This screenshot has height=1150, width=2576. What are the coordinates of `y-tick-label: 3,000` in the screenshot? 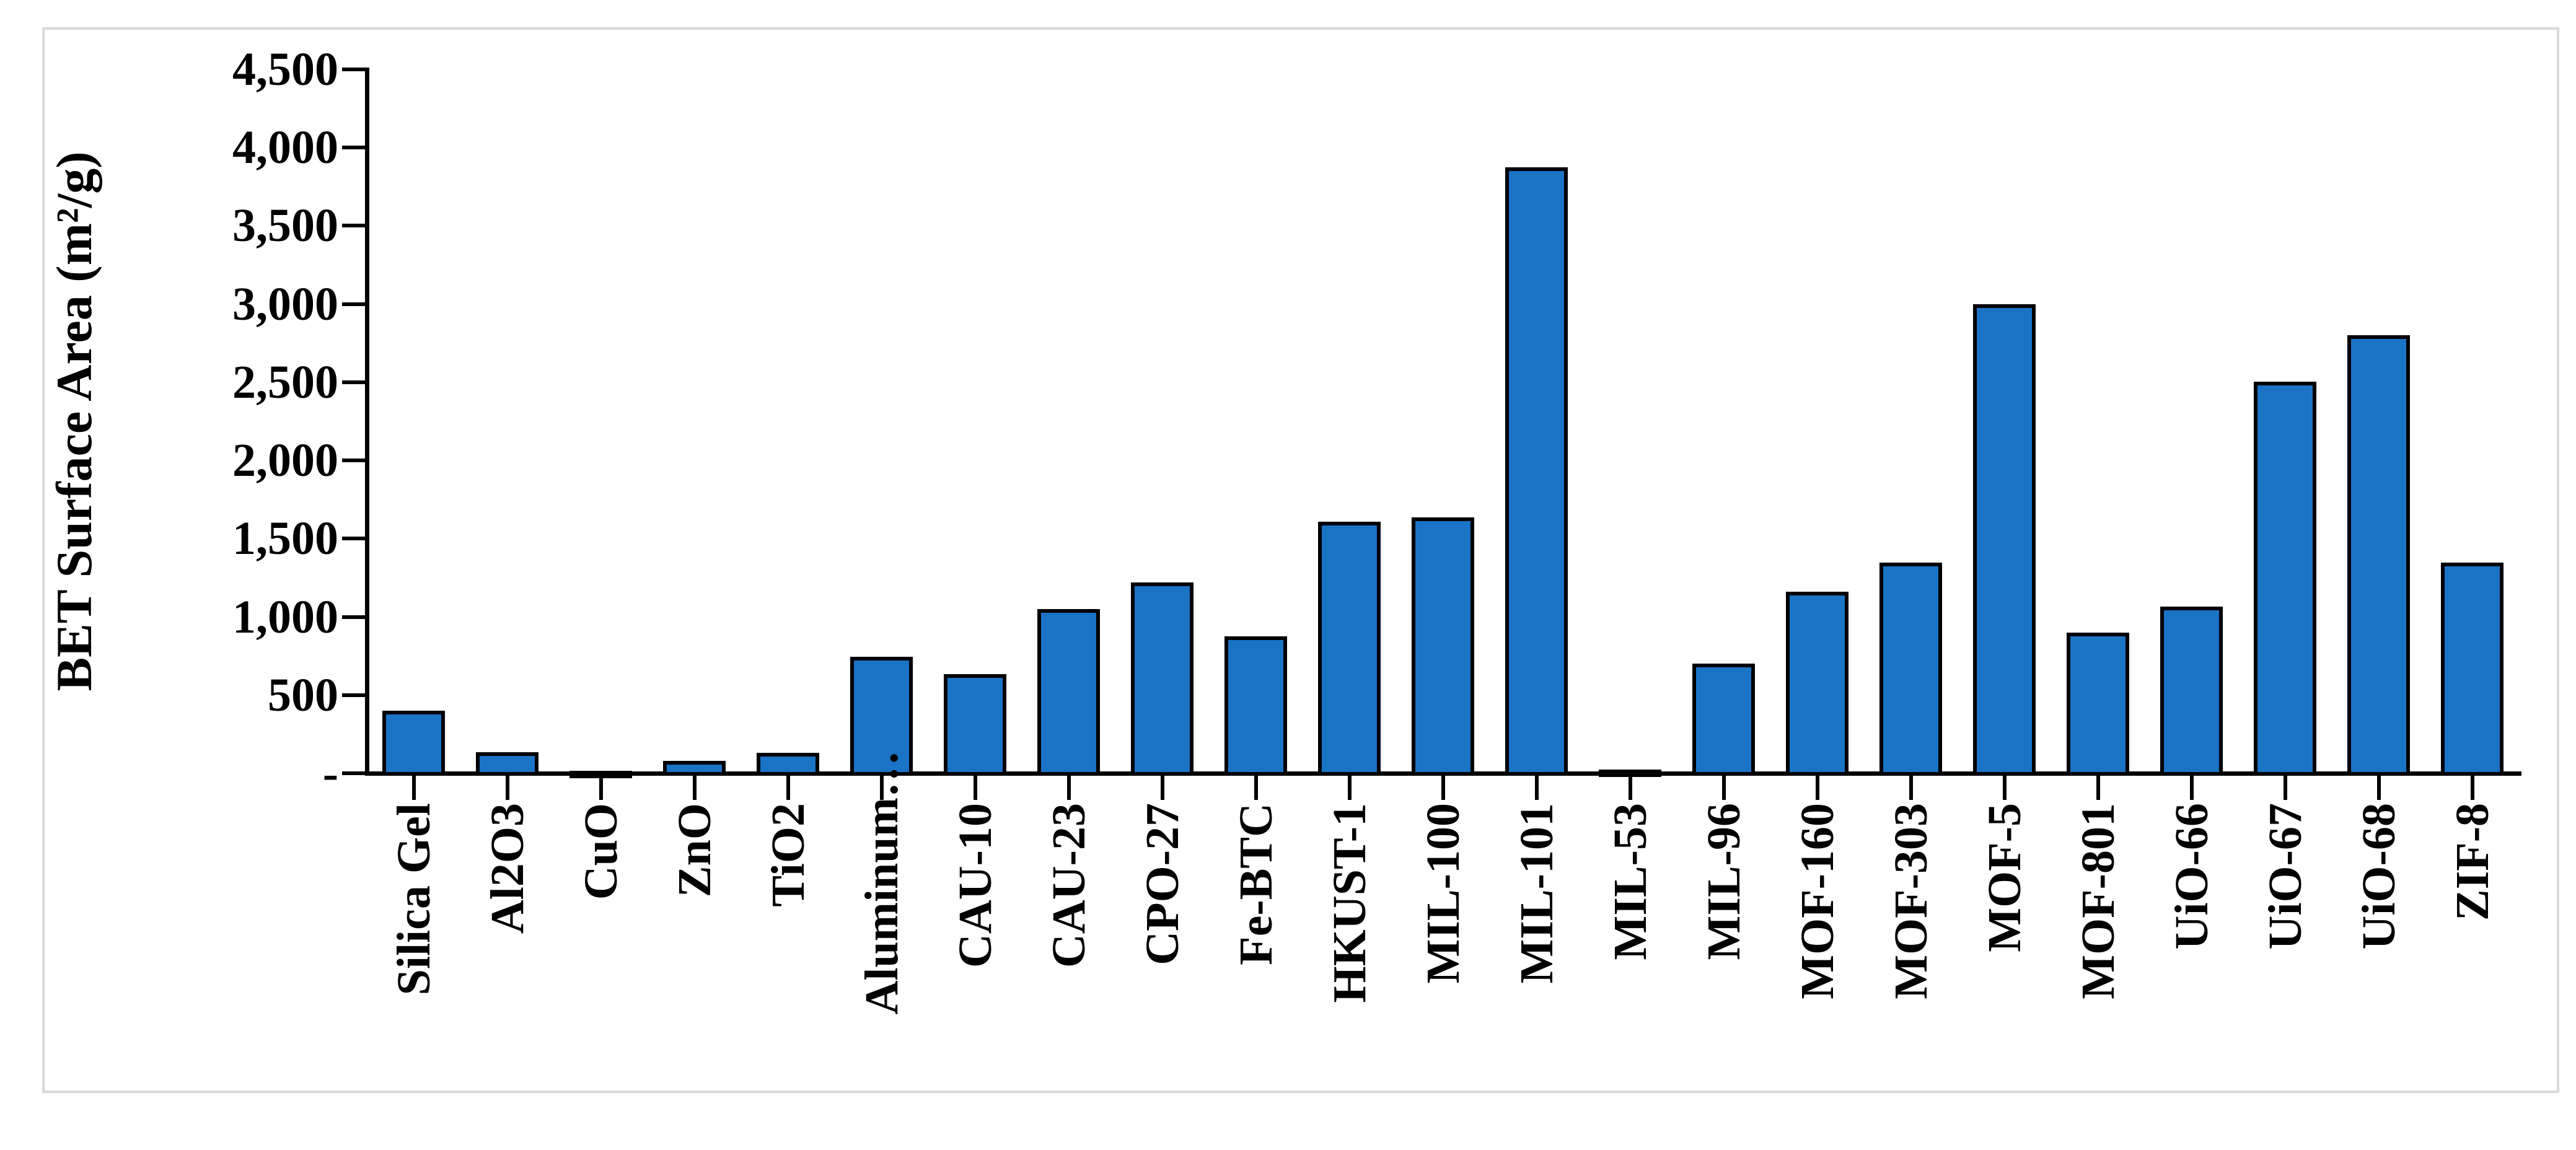 It's located at (285, 304).